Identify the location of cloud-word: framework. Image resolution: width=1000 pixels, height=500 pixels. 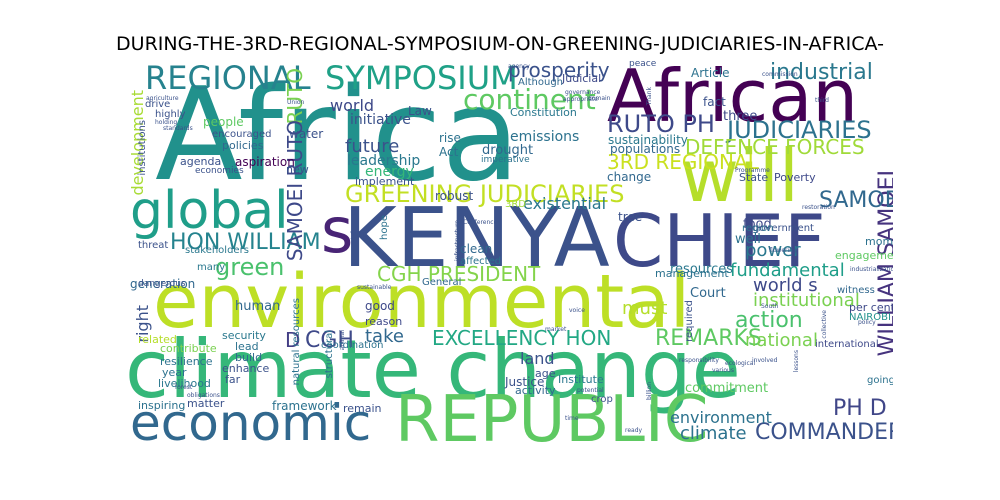
(304, 406).